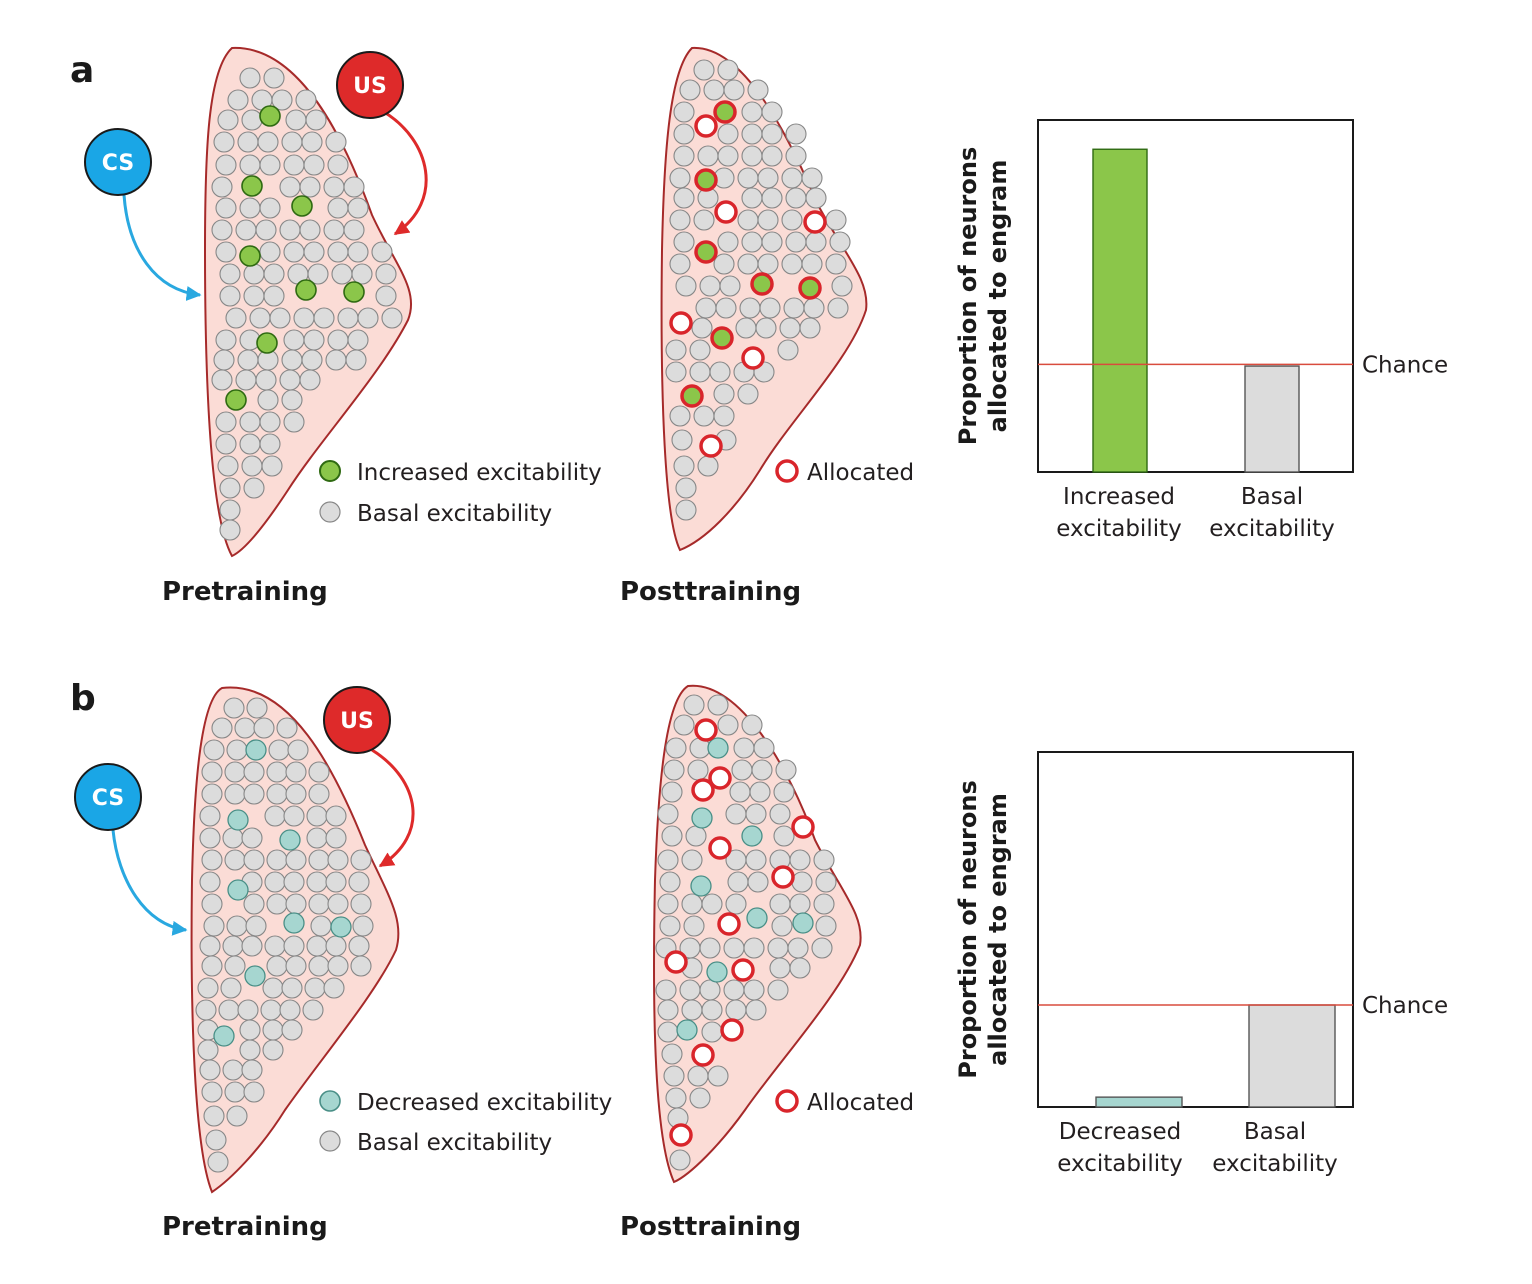  I want to click on pretraining-caption: Pretraining, so click(245, 592).